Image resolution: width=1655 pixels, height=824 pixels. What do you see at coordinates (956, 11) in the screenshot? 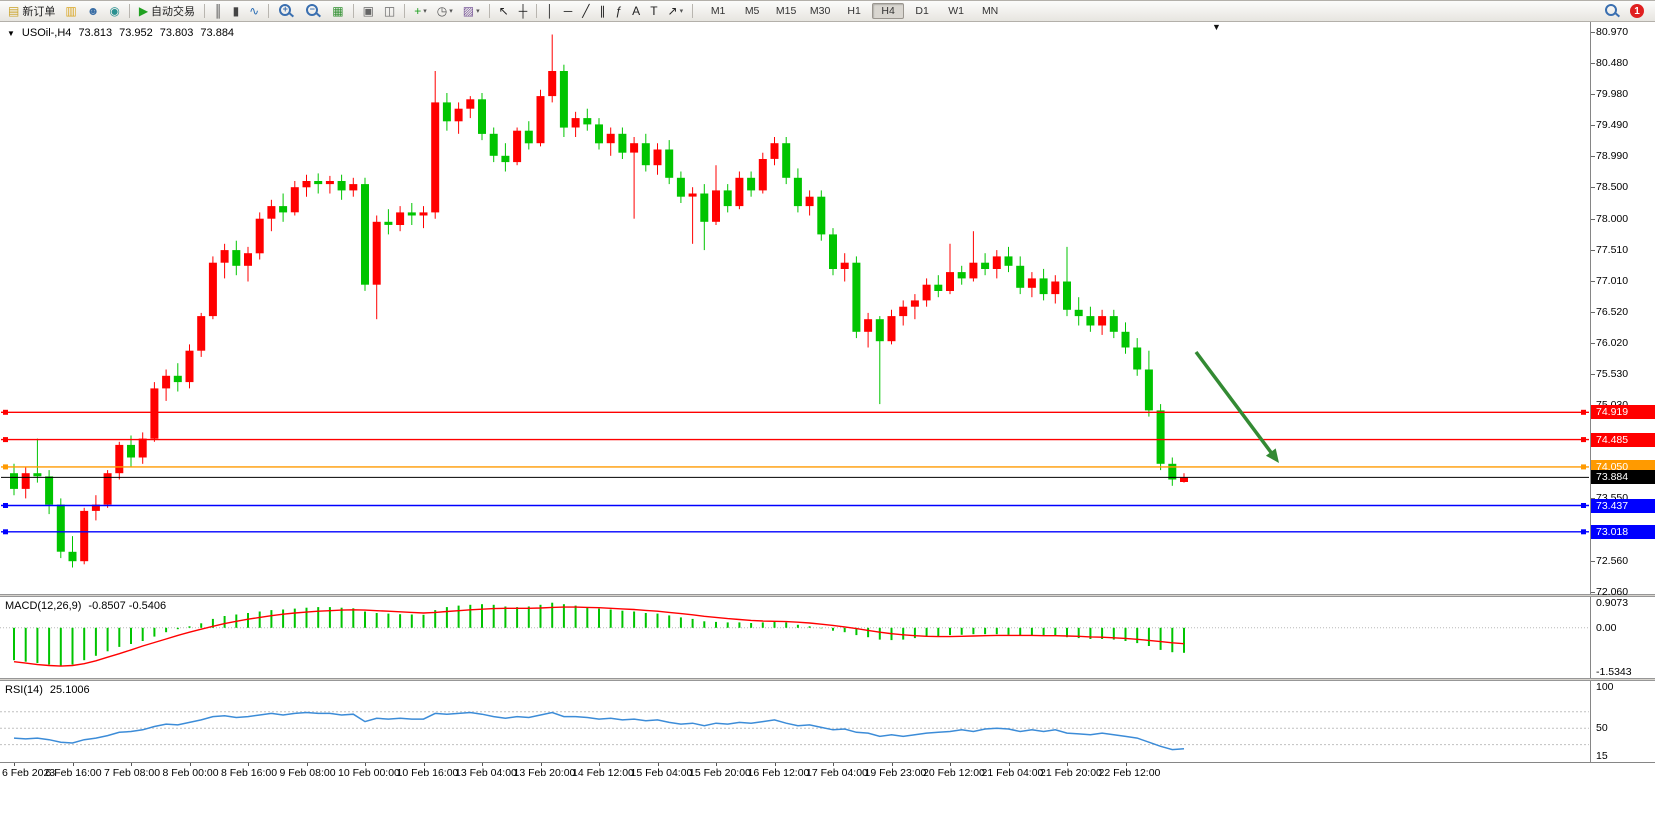
I see `timeframe-w1-button: W1` at bounding box center [956, 11].